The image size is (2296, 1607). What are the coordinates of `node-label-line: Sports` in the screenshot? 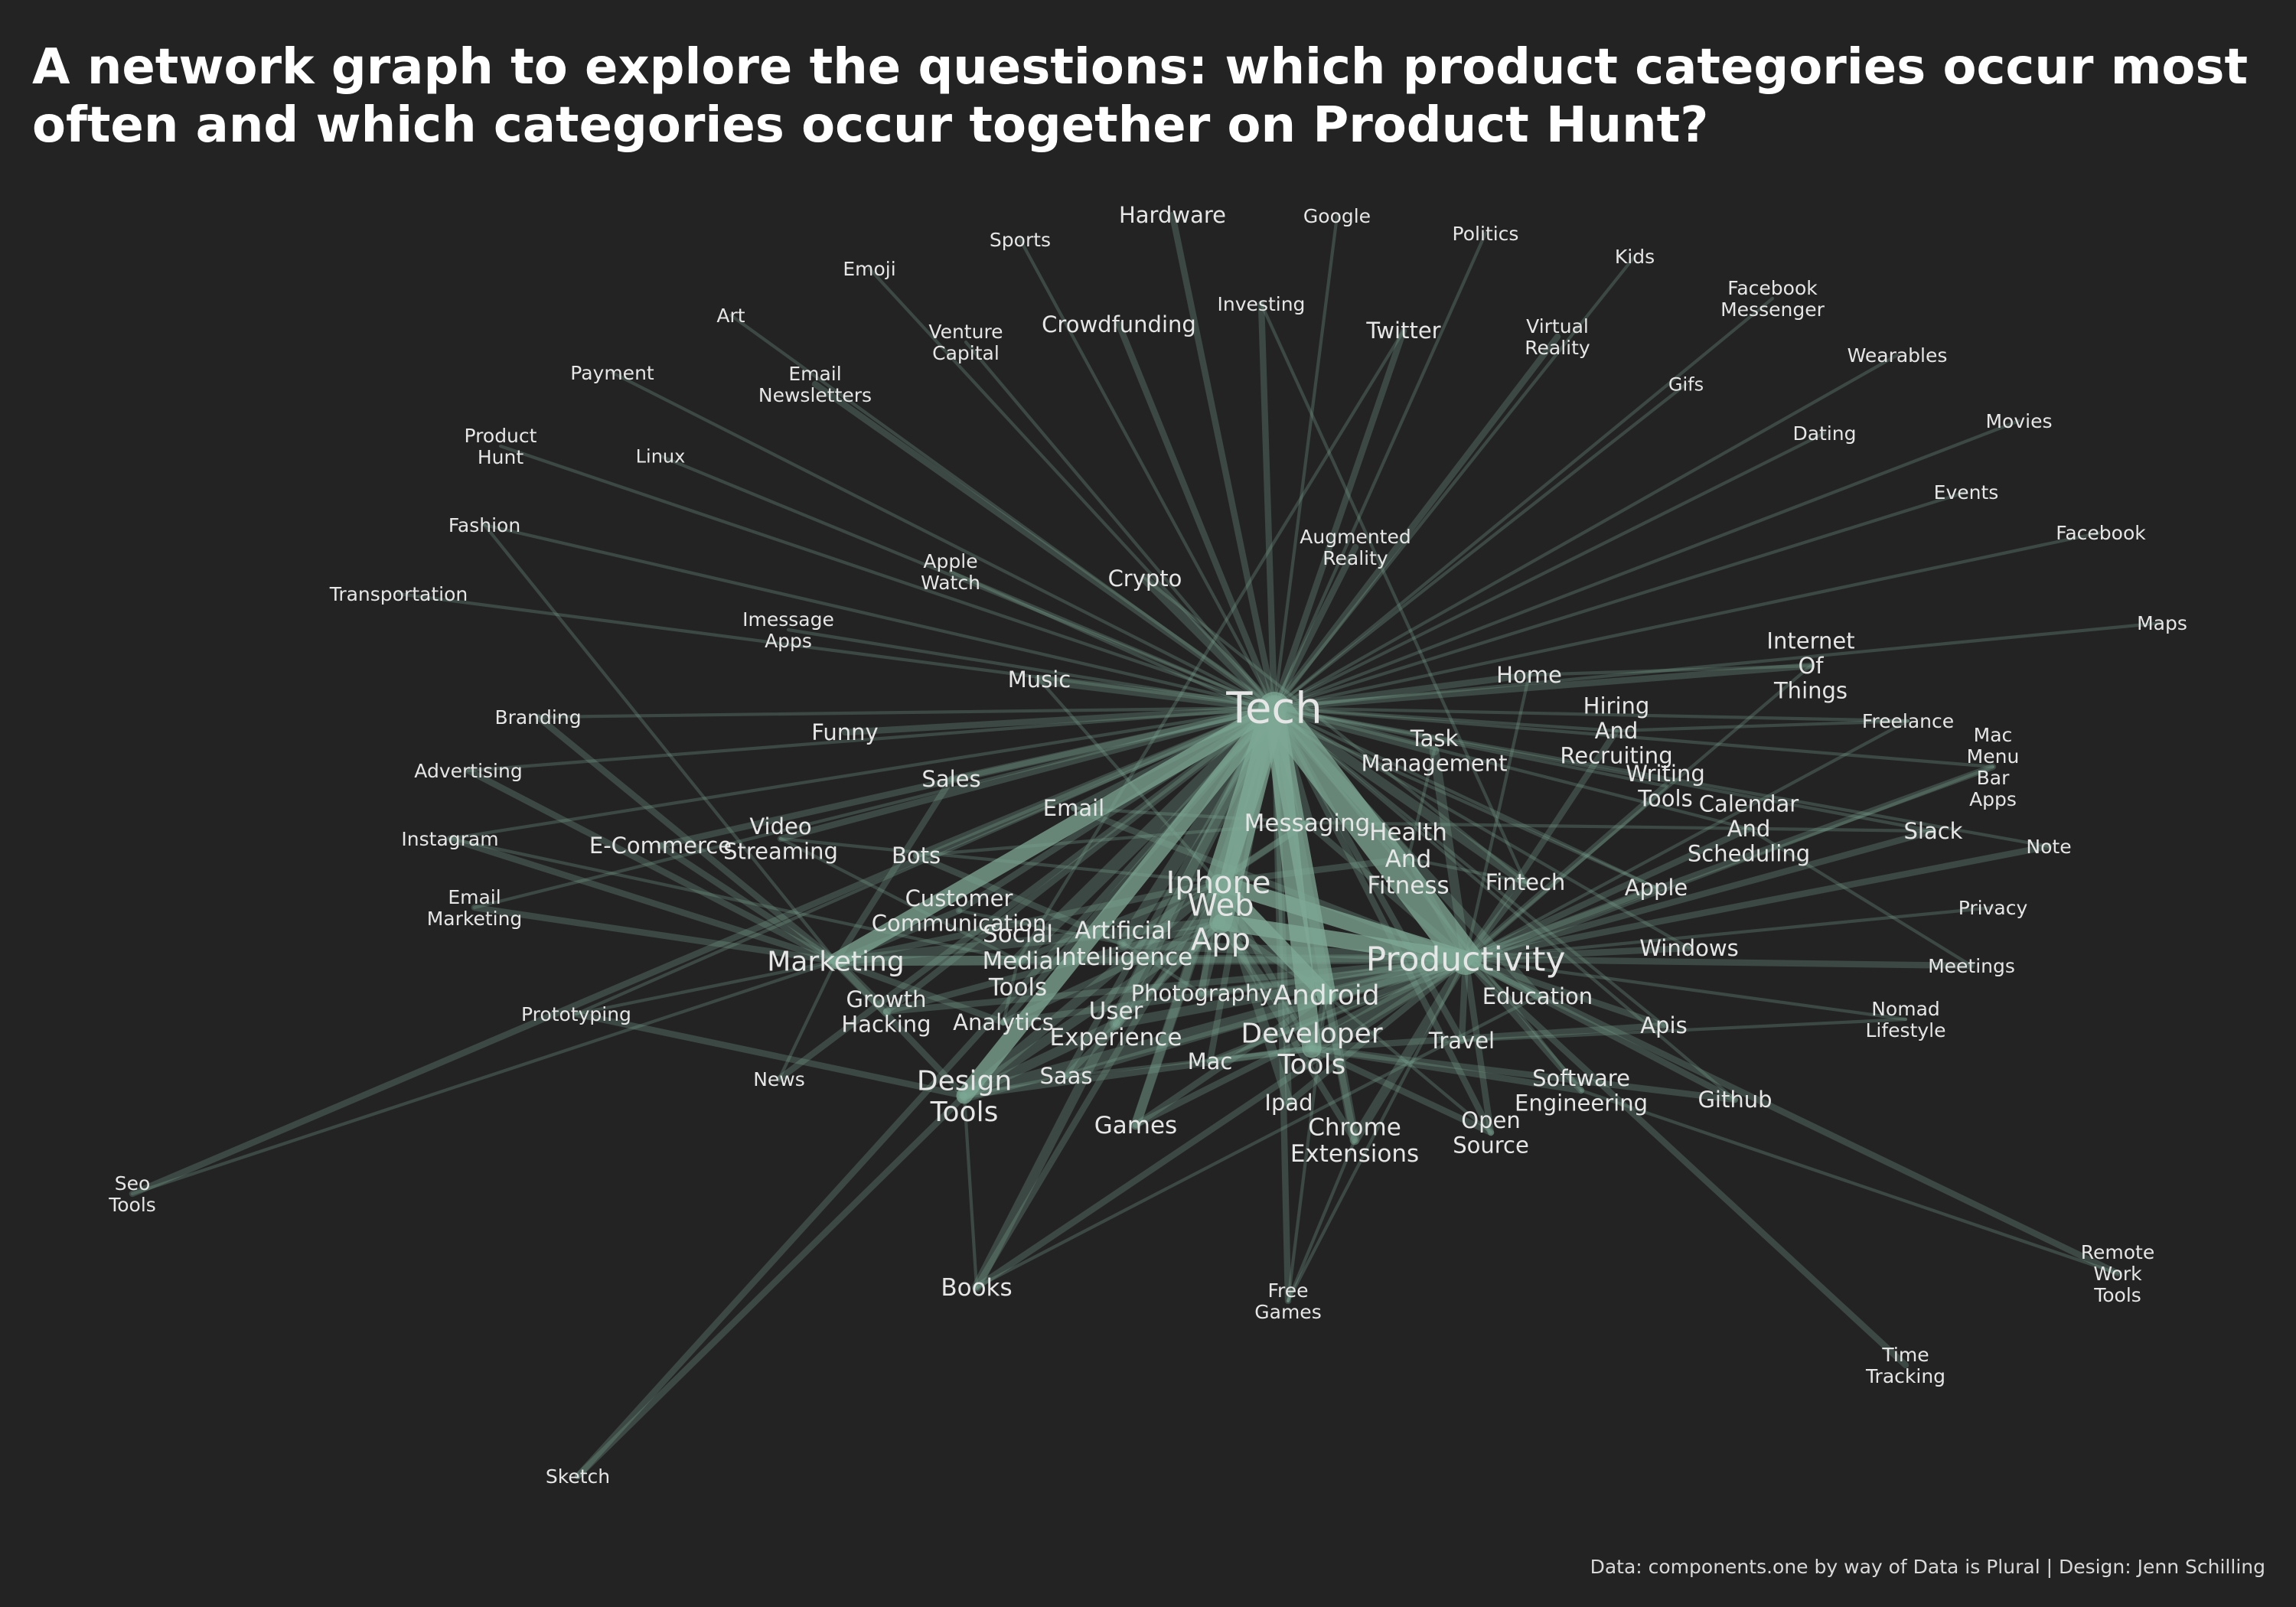 It's located at (1020, 240).